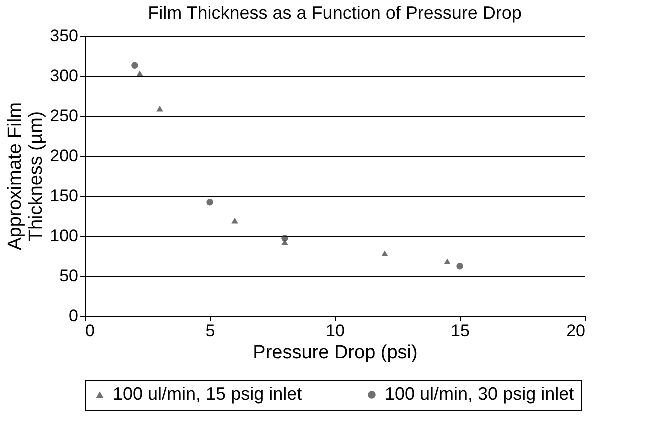 This screenshot has height=448, width=651. Describe the element at coordinates (211, 331) in the screenshot. I see `x-tick-label: 5` at that location.